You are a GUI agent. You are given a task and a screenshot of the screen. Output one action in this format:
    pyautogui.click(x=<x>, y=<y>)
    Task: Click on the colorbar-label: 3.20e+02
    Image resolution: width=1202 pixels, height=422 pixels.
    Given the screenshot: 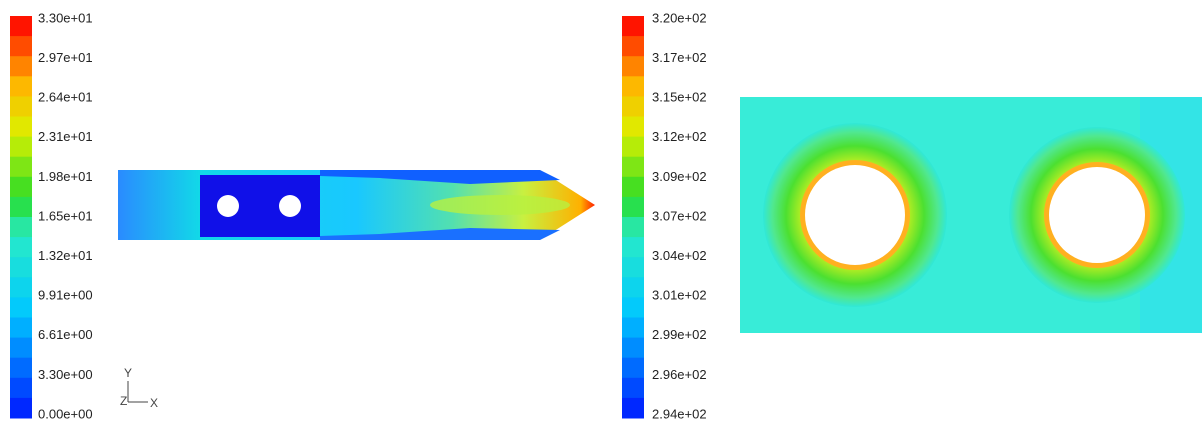 What is the action you would take?
    pyautogui.click(x=679, y=17)
    